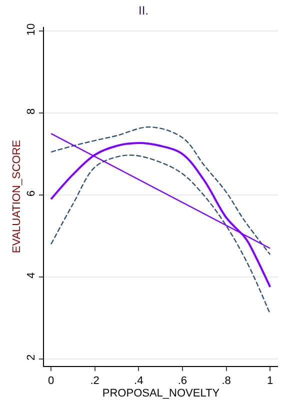 This screenshot has width=287, height=410. Describe the element at coordinates (32, 111) in the screenshot. I see `y-tick-label: 8` at that location.